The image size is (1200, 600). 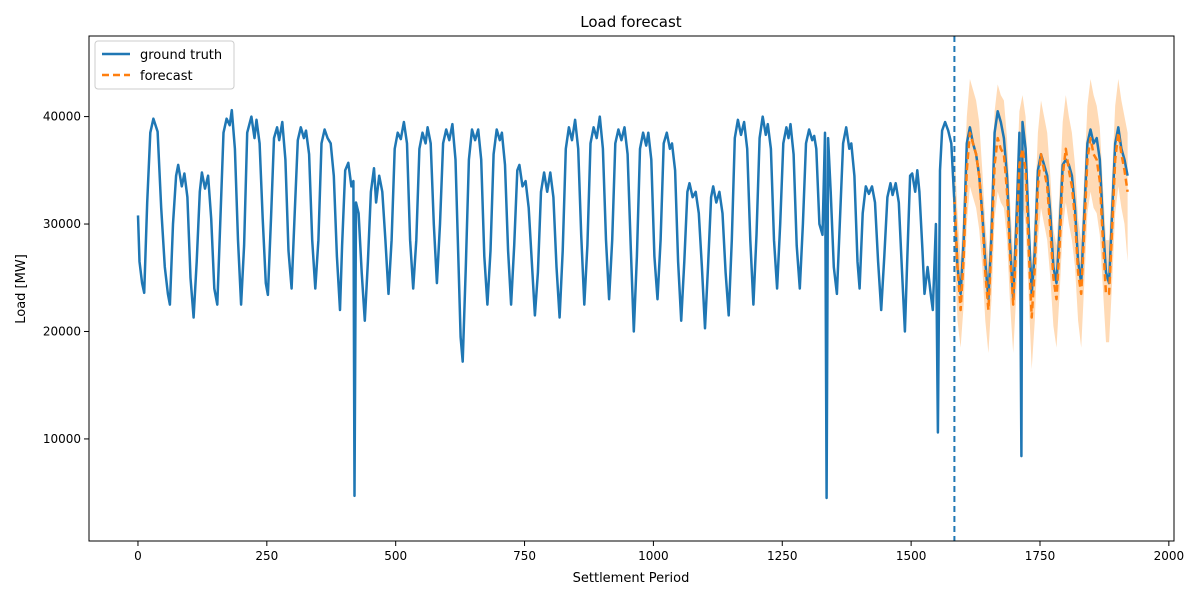 I want to click on legend-label-ground-truth: ground truth, so click(x=181, y=55).